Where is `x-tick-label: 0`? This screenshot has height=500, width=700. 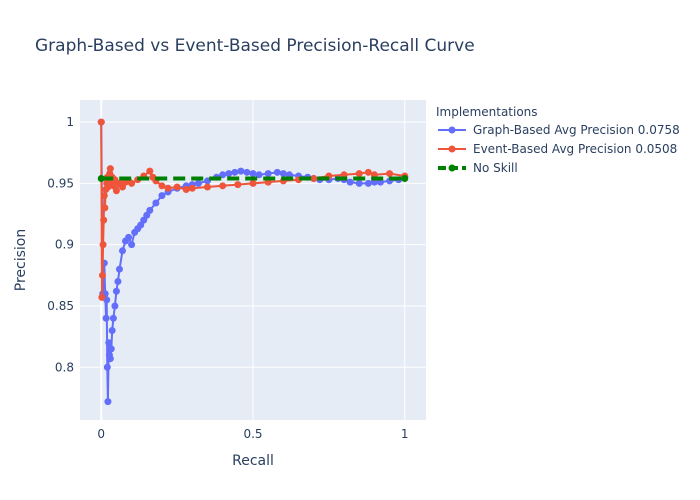
x-tick-label: 0 is located at coordinates (101, 434).